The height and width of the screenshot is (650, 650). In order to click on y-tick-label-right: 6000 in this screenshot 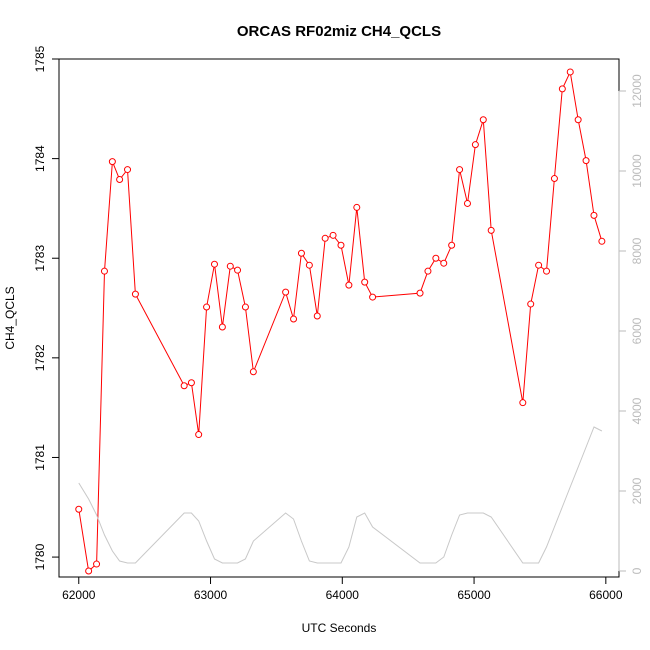, I will do `click(637, 330)`.